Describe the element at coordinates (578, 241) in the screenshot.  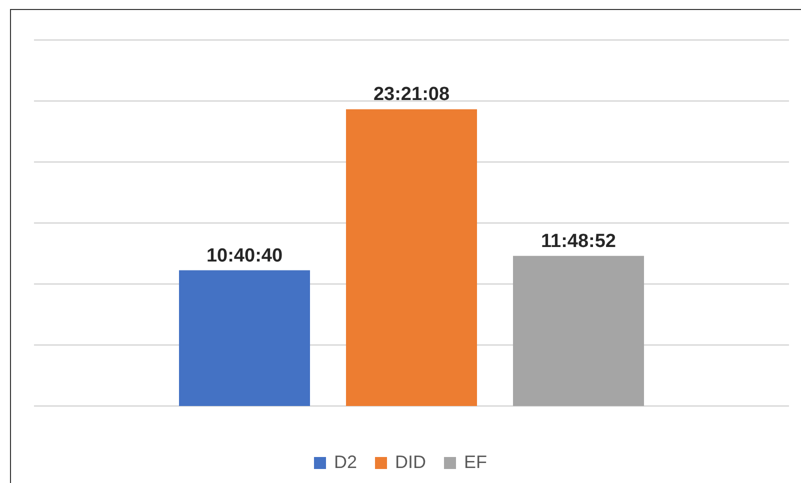
I see `data-label: 11:48:52` at that location.